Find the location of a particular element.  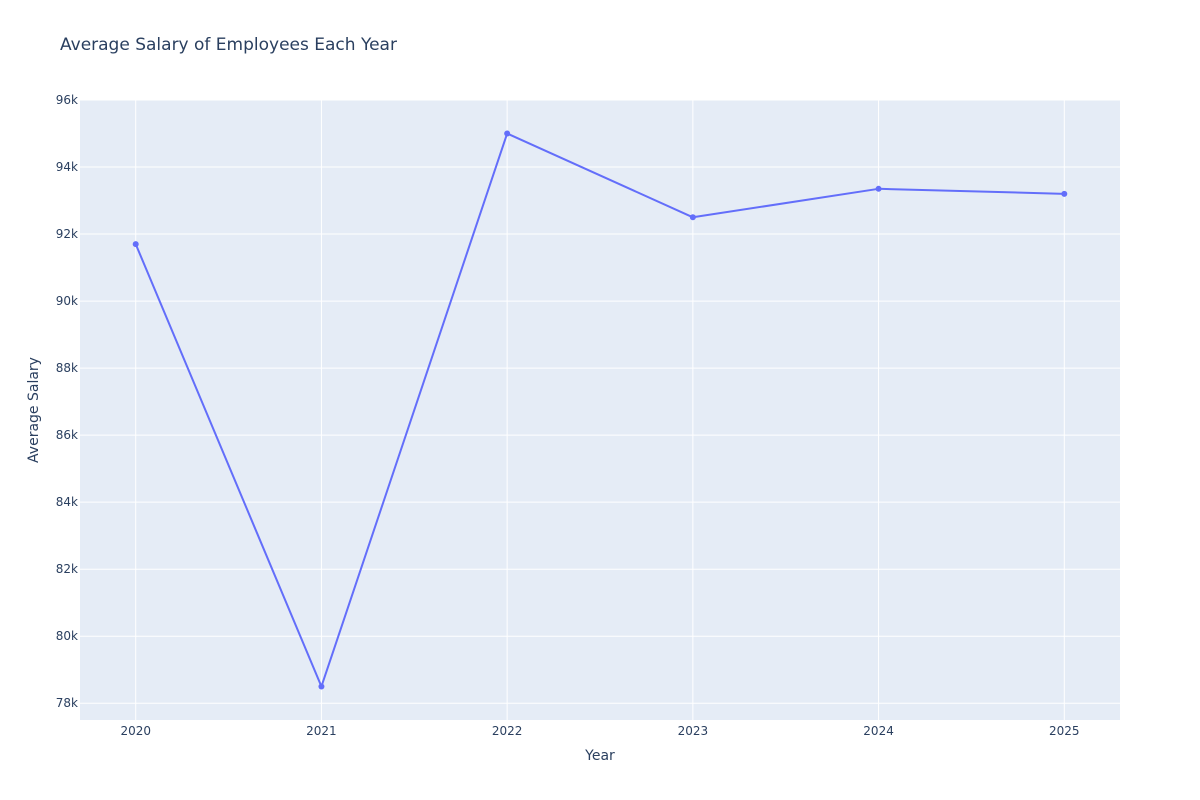

y-axis-ticks: 78k 80k 82k 84k 86k 88k 90k 92k 94k 96k is located at coordinates (67, 401).